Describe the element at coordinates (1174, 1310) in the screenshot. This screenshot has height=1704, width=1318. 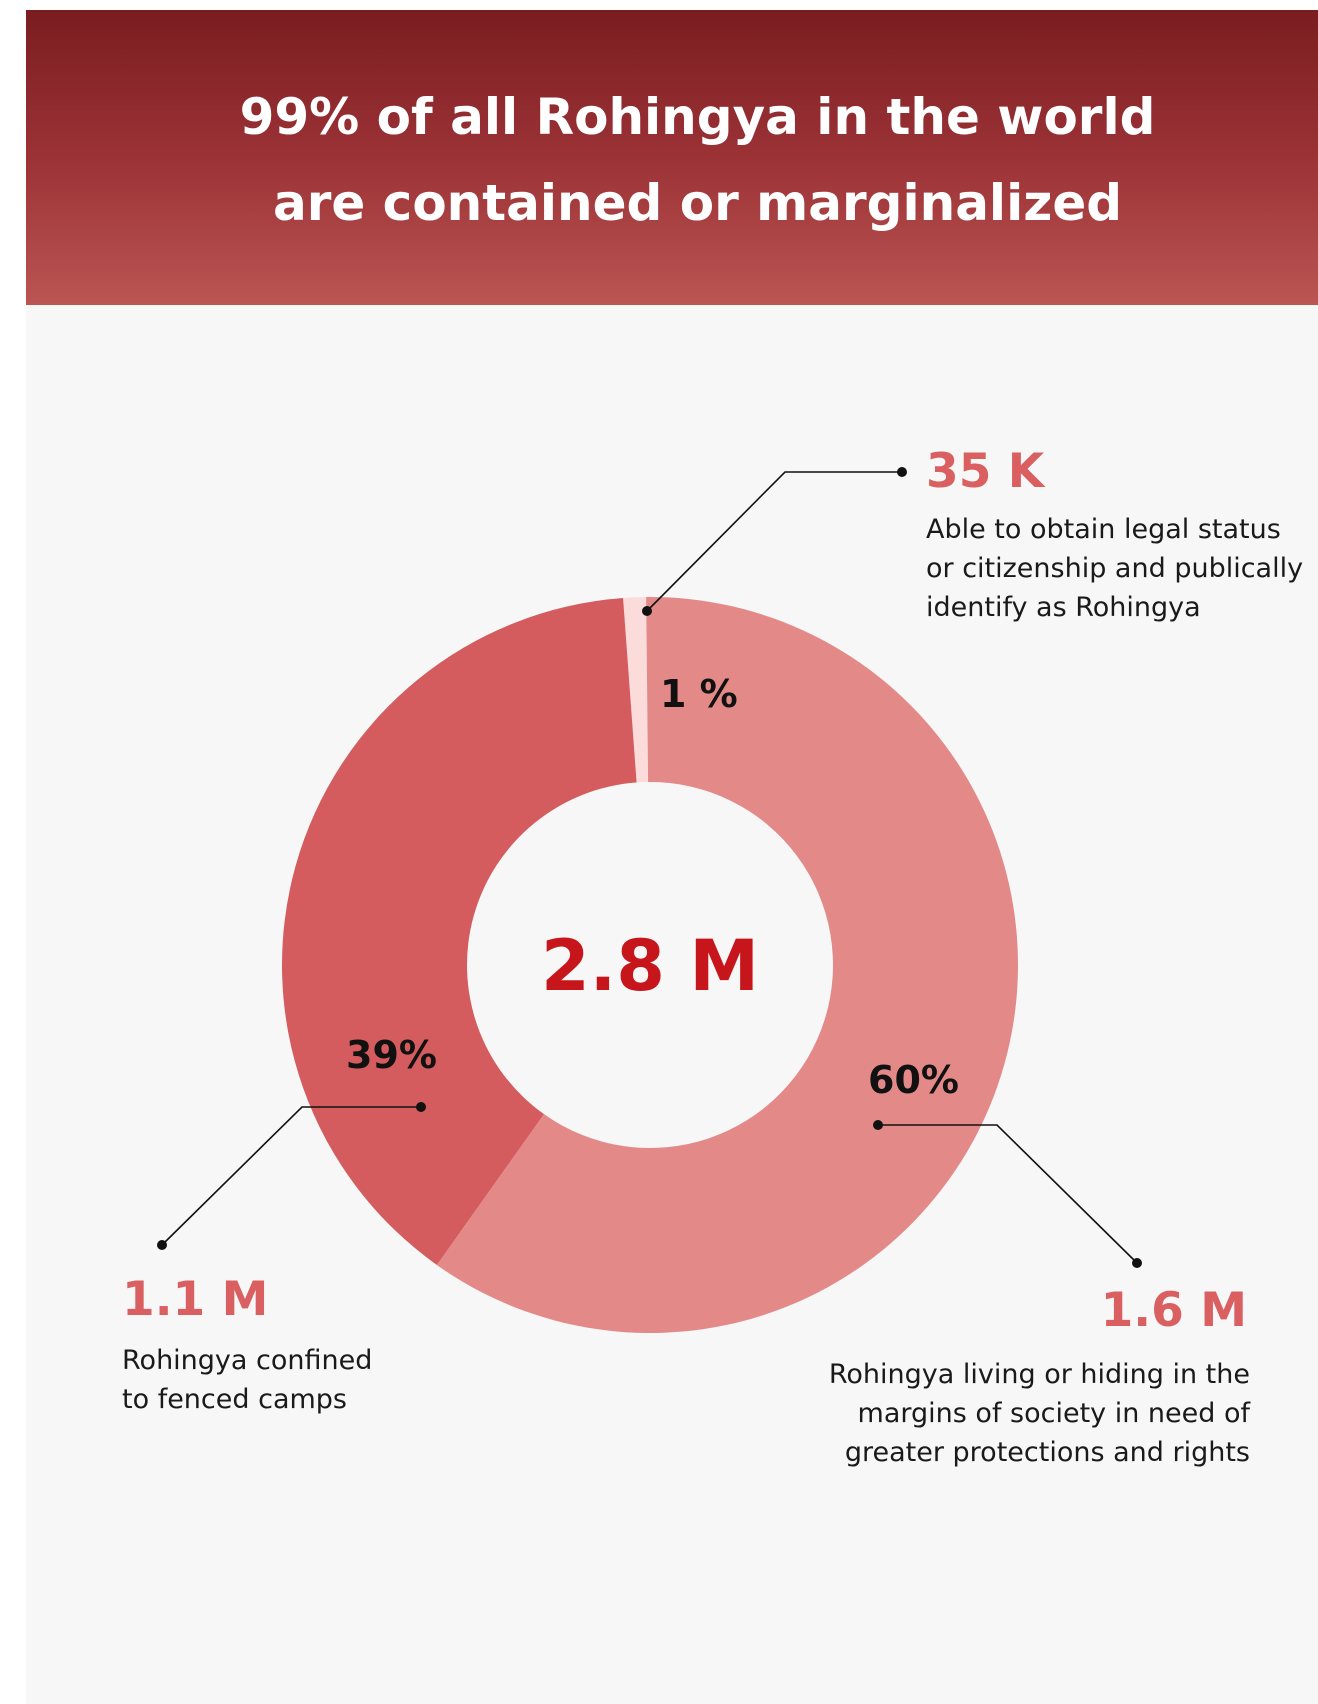
I see `callout-value-margins: 1.6 M` at that location.